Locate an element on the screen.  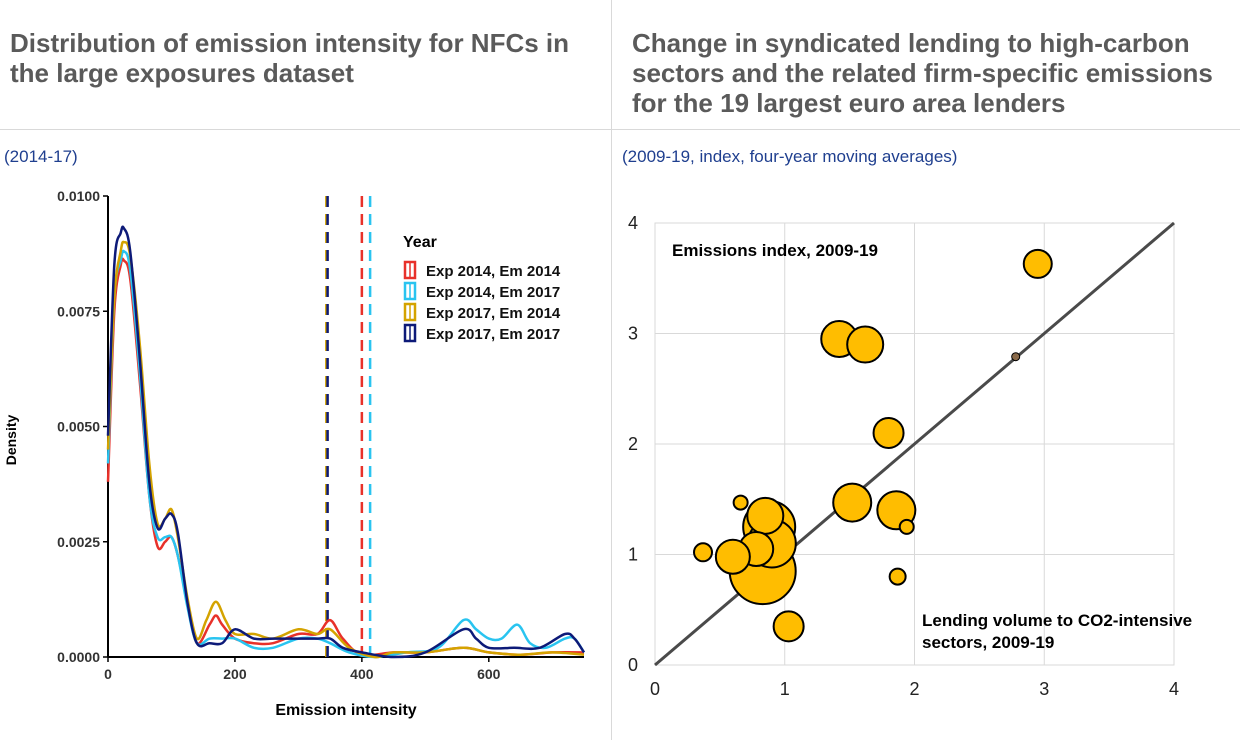
right-y-tick-label: 1 is located at coordinates (633, 555).